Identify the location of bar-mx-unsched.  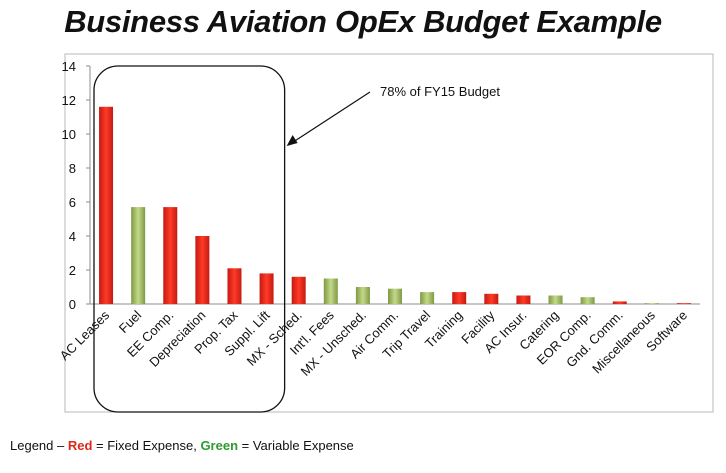
(362, 295).